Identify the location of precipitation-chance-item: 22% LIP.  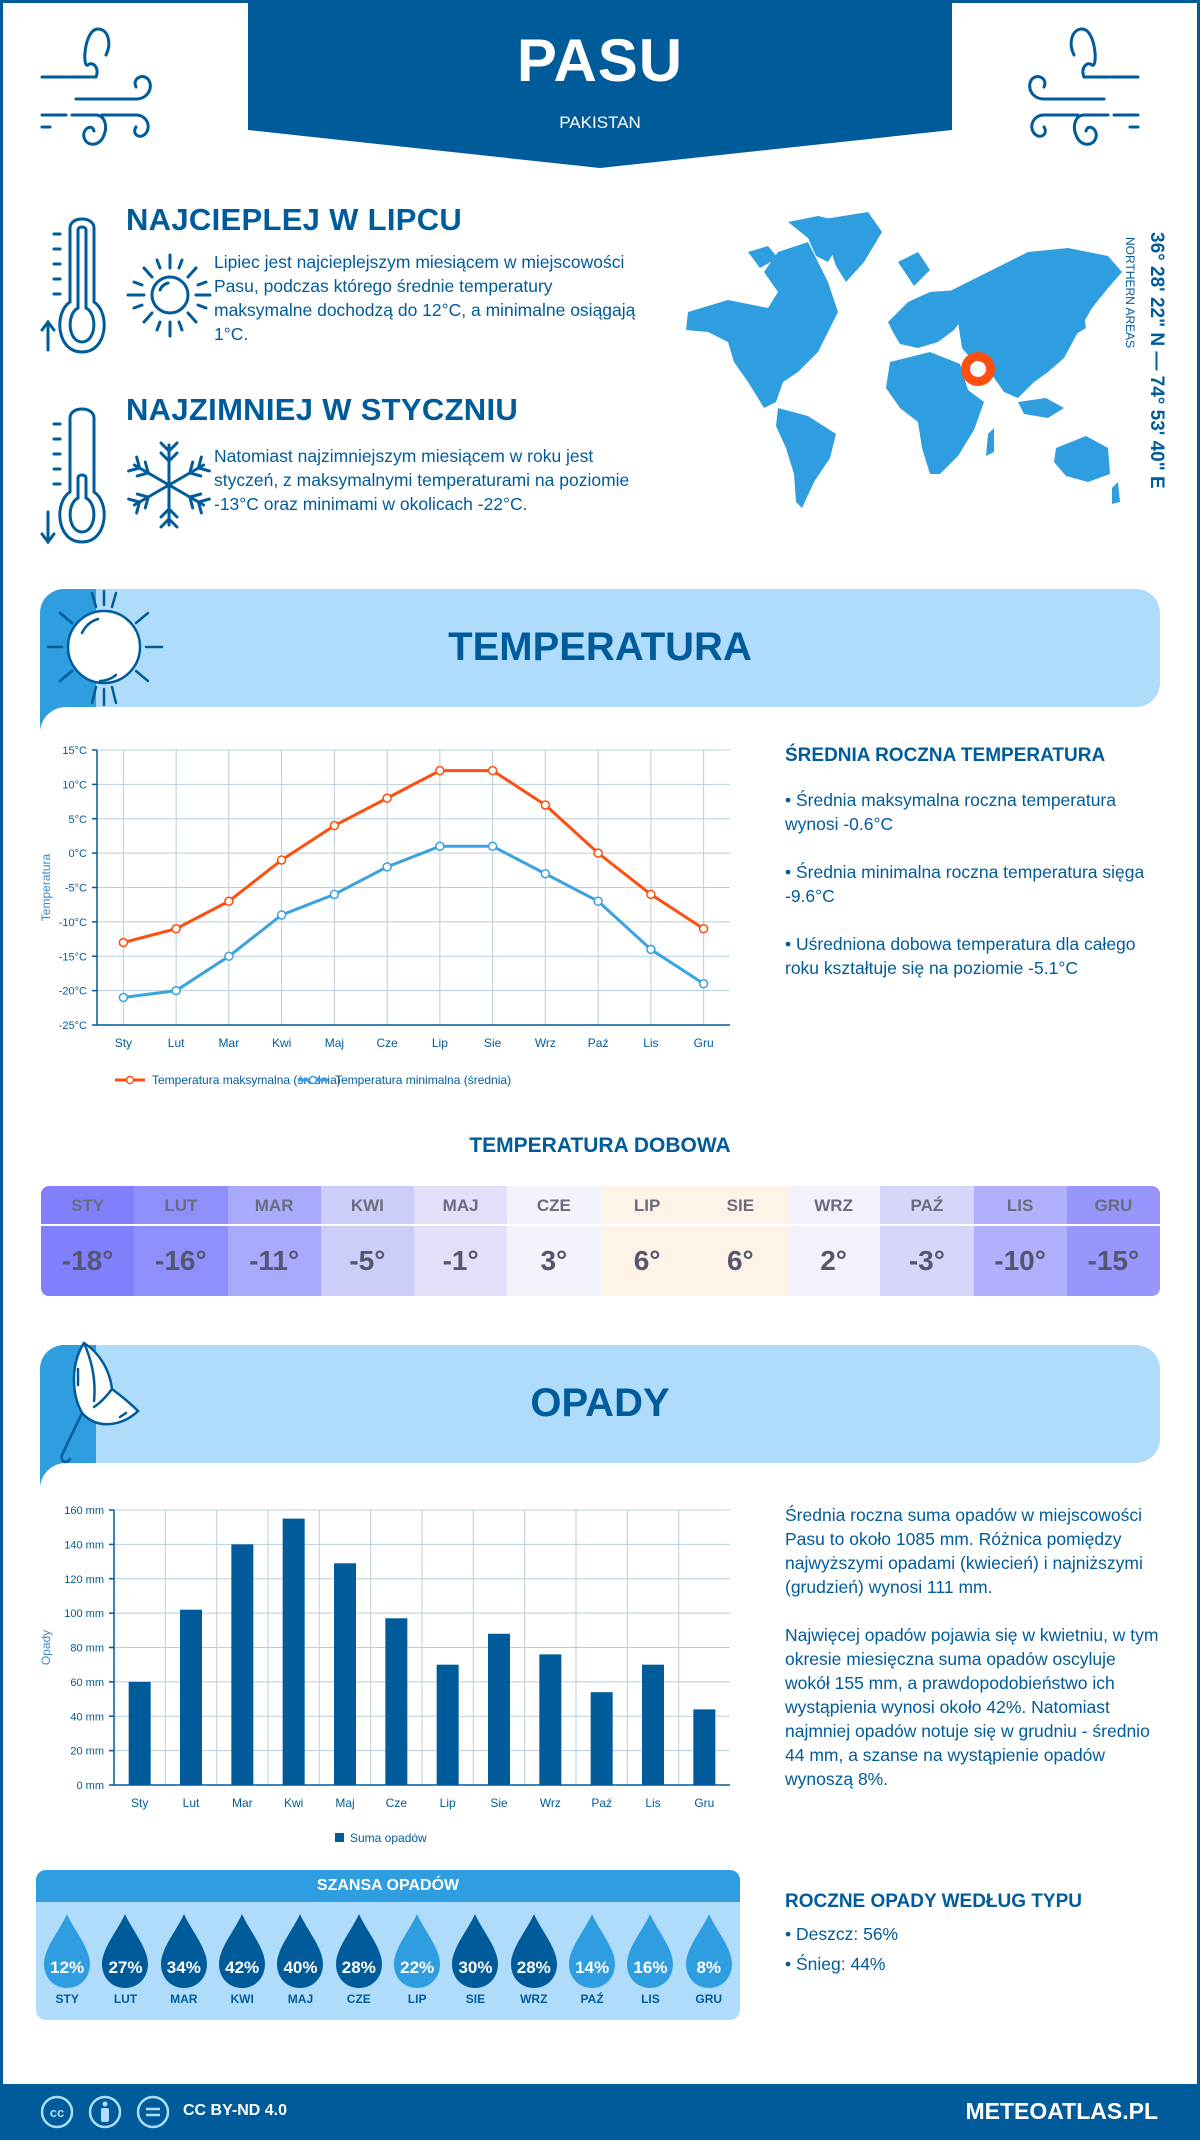
(417, 1957).